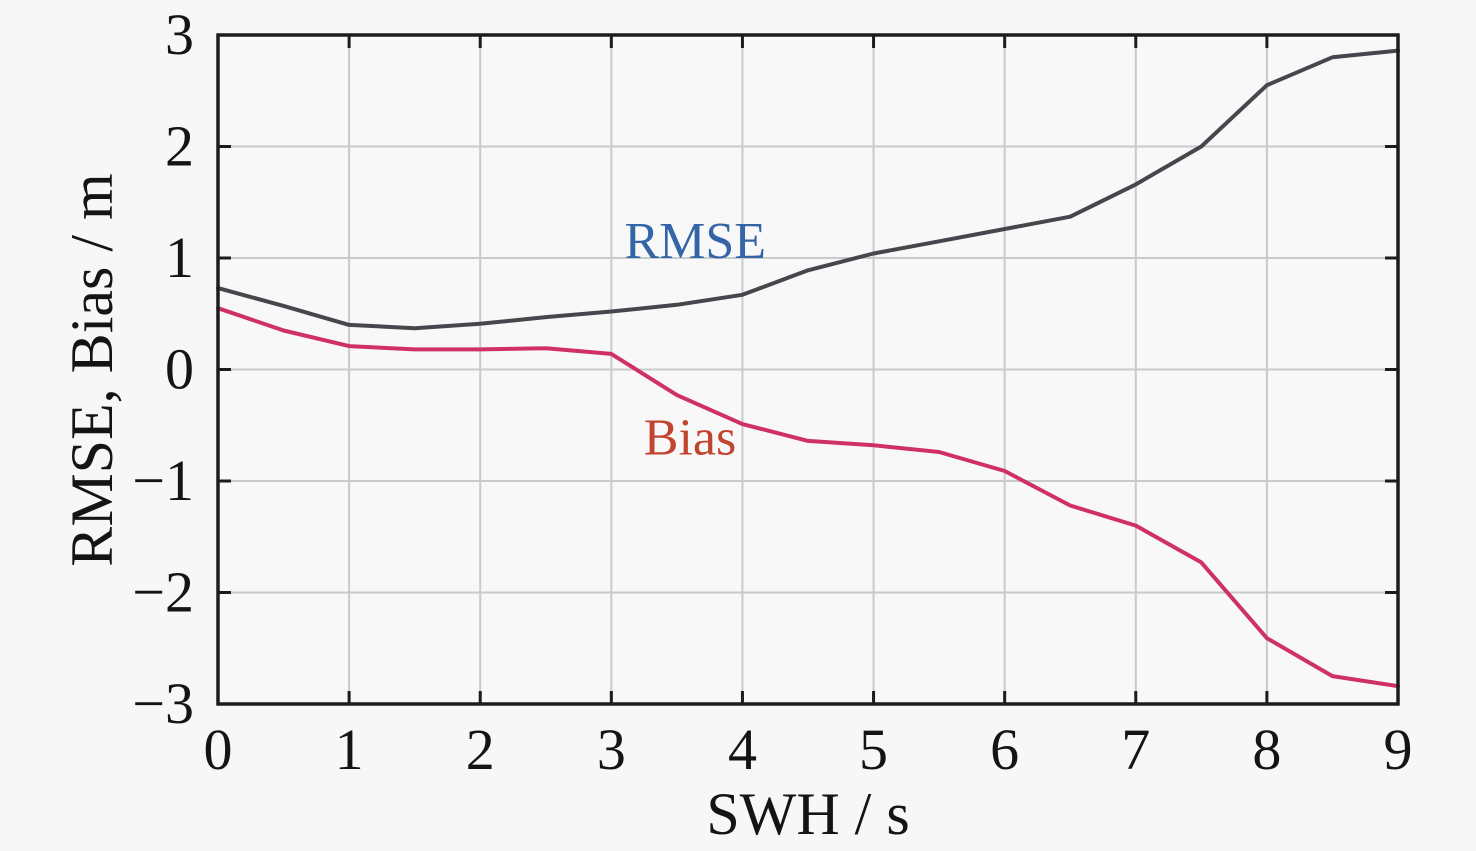 The image size is (1476, 851). I want to click on x-tick-label: 6, so click(1004, 749).